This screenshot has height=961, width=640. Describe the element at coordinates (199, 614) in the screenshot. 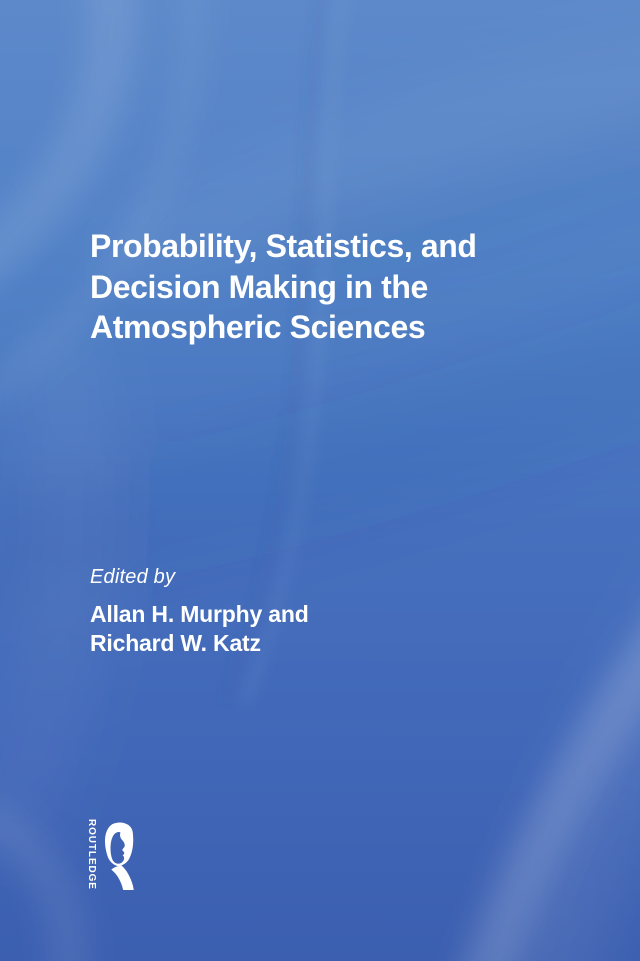

I see `editor-name-1: Allan H. Murphy and` at that location.